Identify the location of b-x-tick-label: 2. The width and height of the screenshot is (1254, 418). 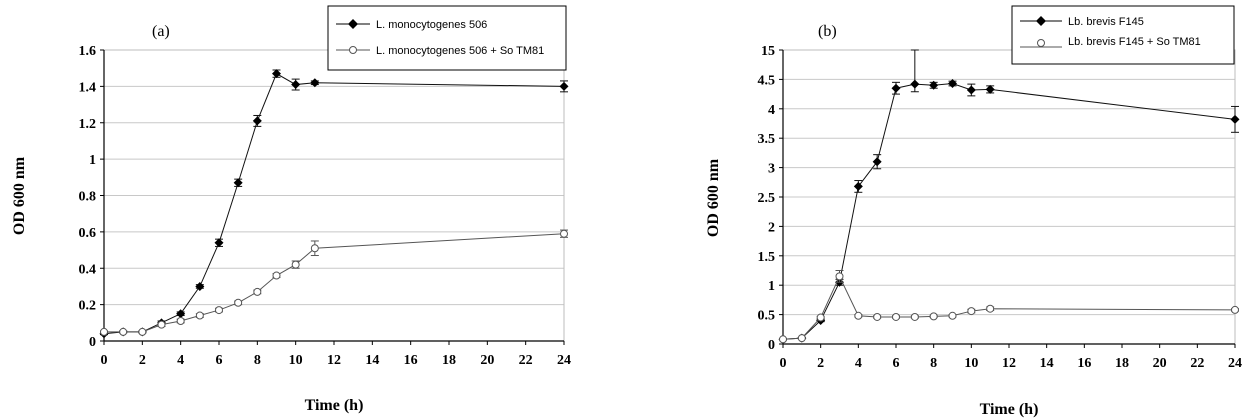
(820, 363).